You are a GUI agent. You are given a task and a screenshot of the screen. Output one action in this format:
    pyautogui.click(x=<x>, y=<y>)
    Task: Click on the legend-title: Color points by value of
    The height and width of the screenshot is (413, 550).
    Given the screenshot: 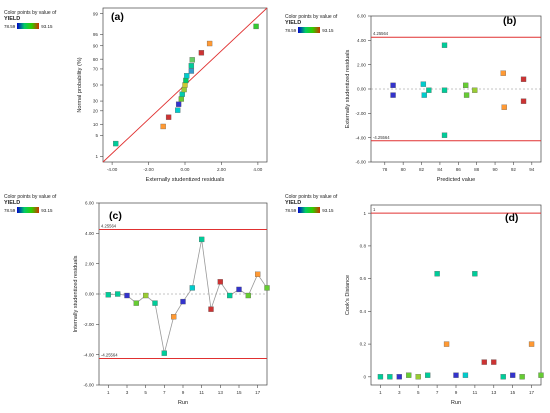 What is the action you would take?
    pyautogui.click(x=30, y=197)
    